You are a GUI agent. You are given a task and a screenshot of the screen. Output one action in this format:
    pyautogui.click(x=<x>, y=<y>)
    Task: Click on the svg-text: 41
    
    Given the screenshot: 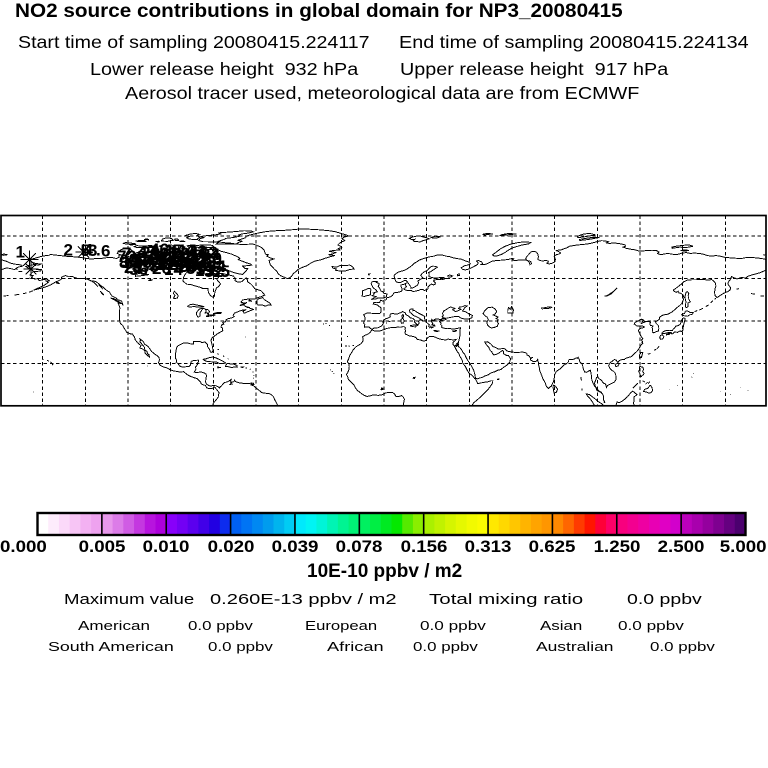 What is the action you would take?
    pyautogui.click(x=167, y=253)
    